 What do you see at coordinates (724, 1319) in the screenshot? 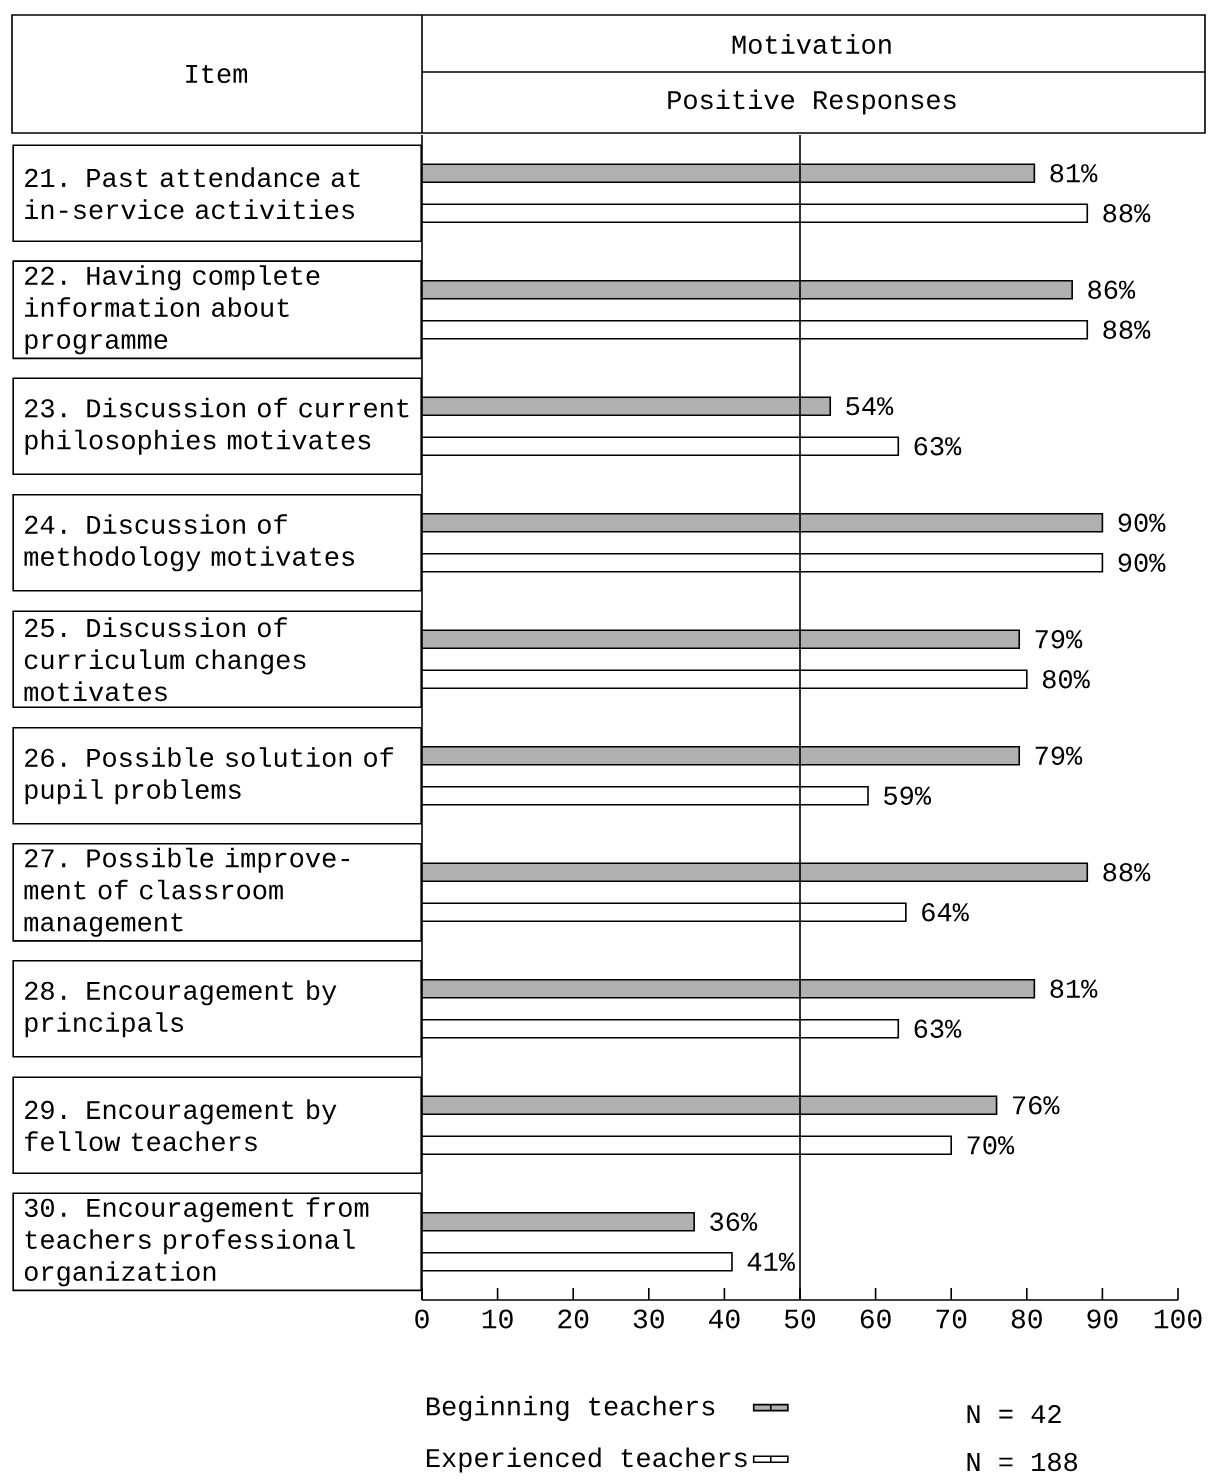
I see `x-tick-label: 40` at bounding box center [724, 1319].